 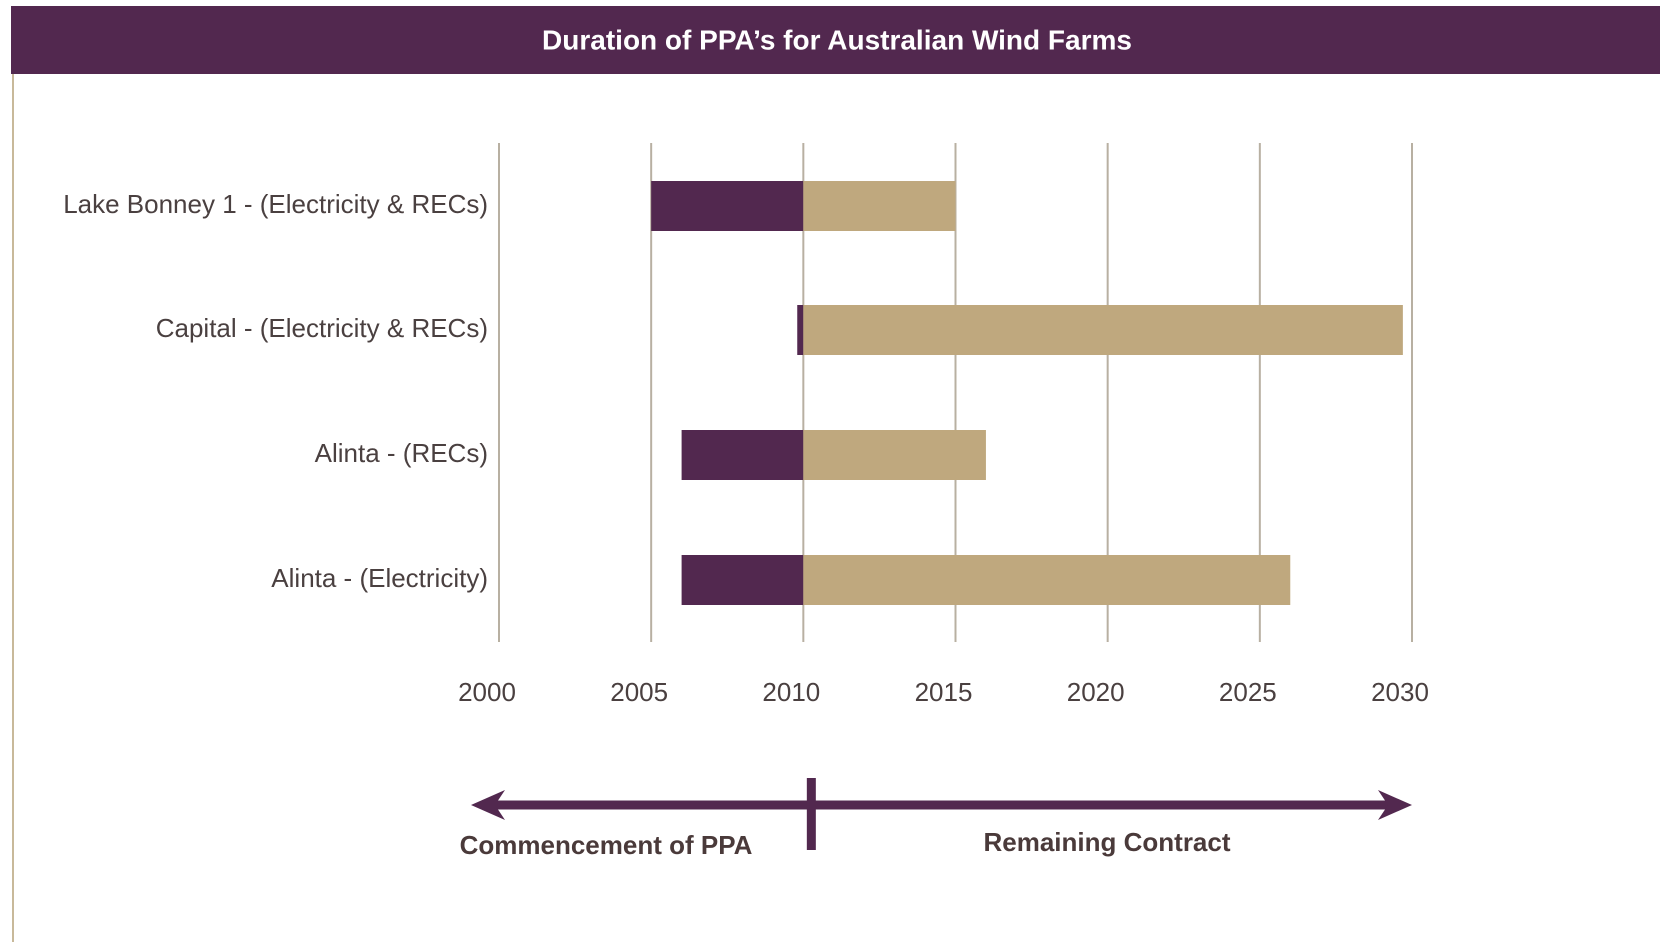 I want to click on x-tick-label: 2020, so click(x=1096, y=692).